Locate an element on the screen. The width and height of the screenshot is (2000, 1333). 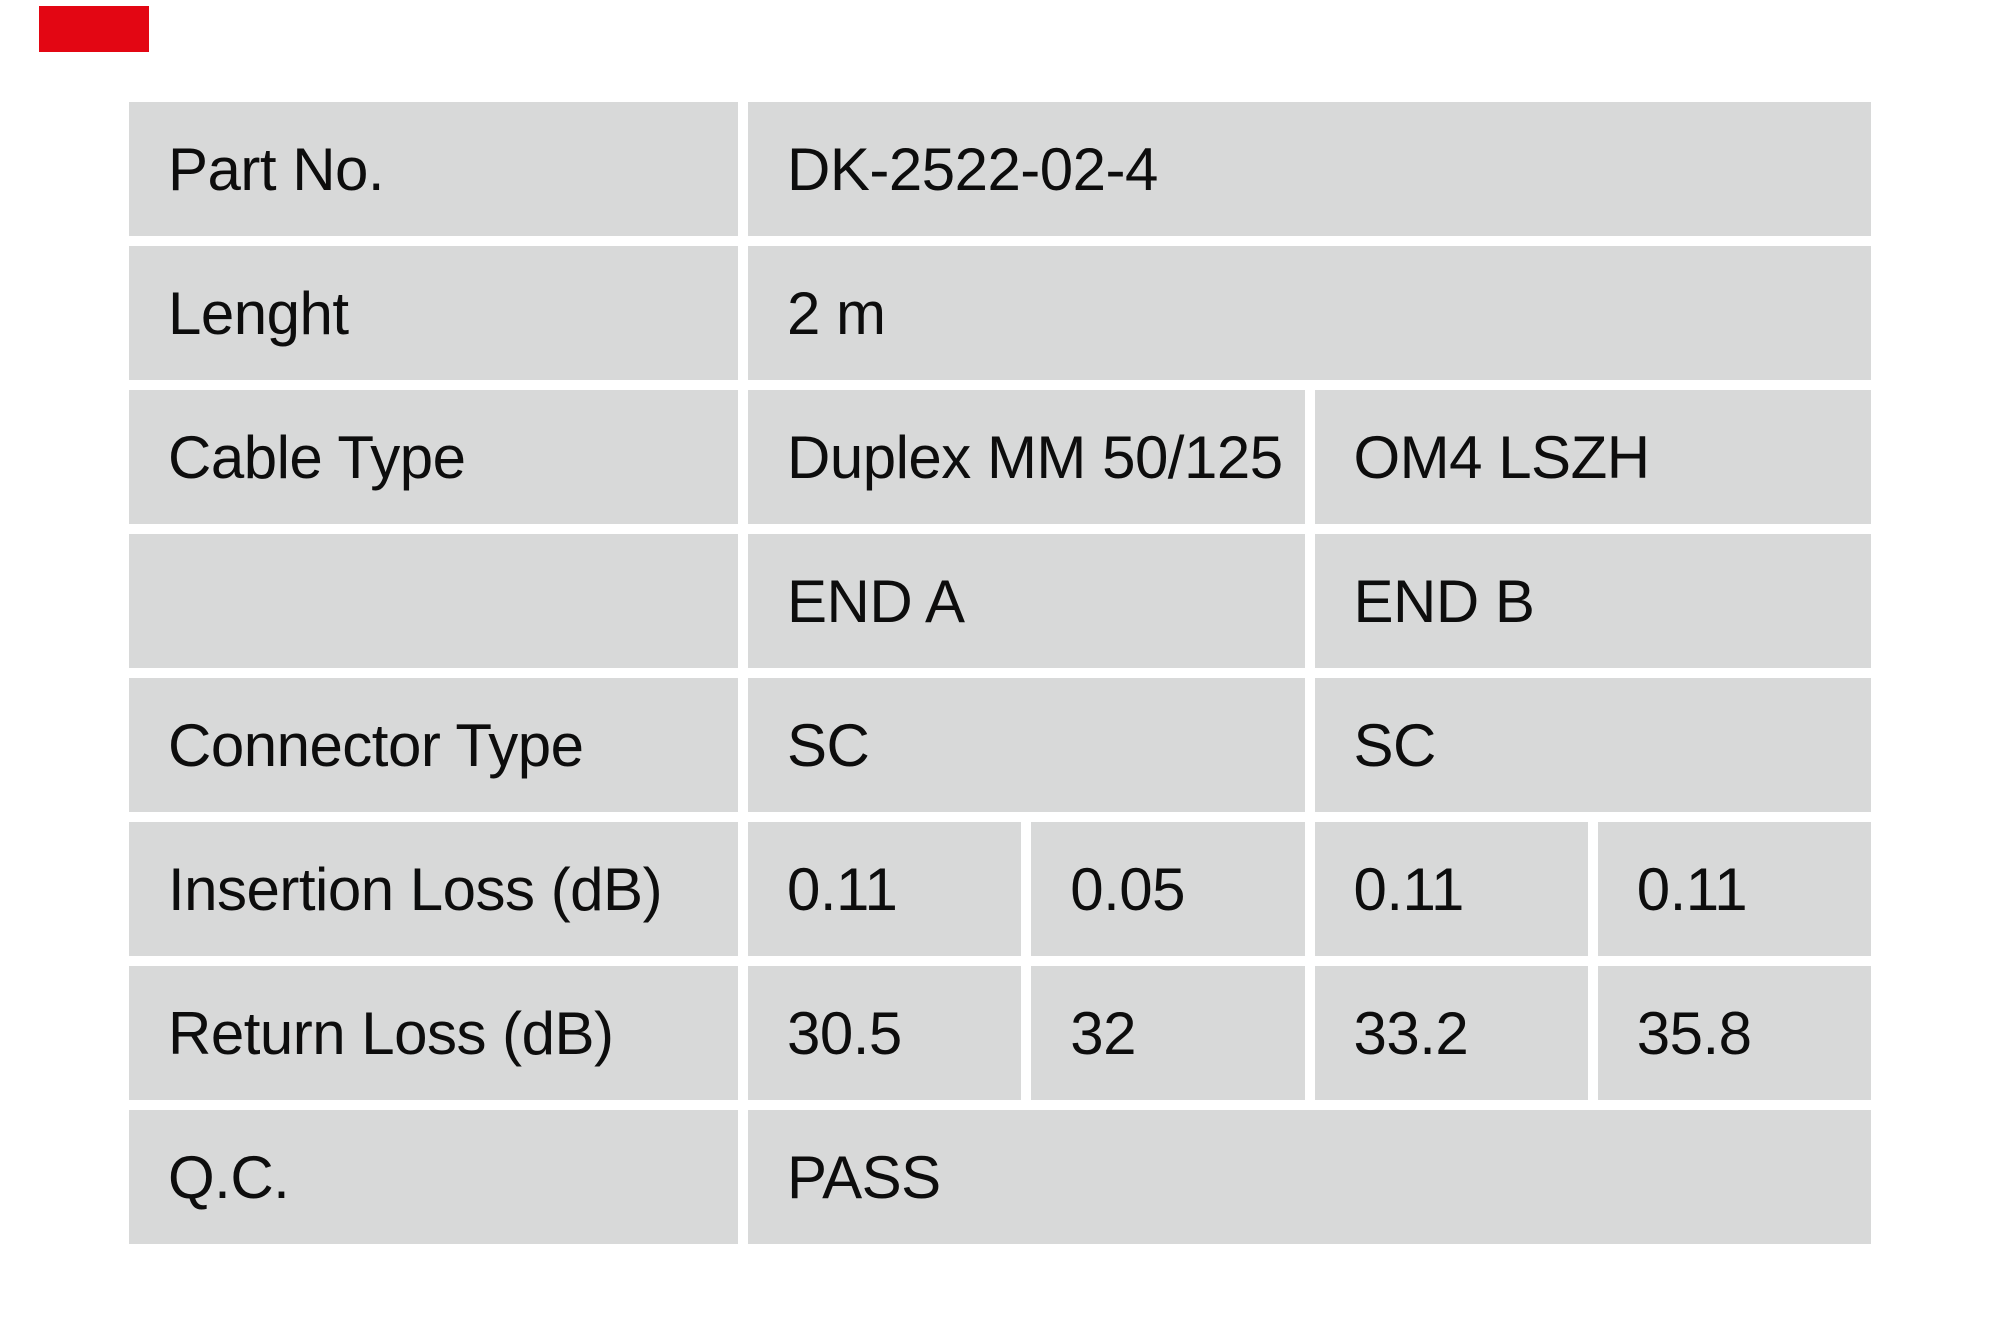
brand-logo-mark is located at coordinates (94, 29).